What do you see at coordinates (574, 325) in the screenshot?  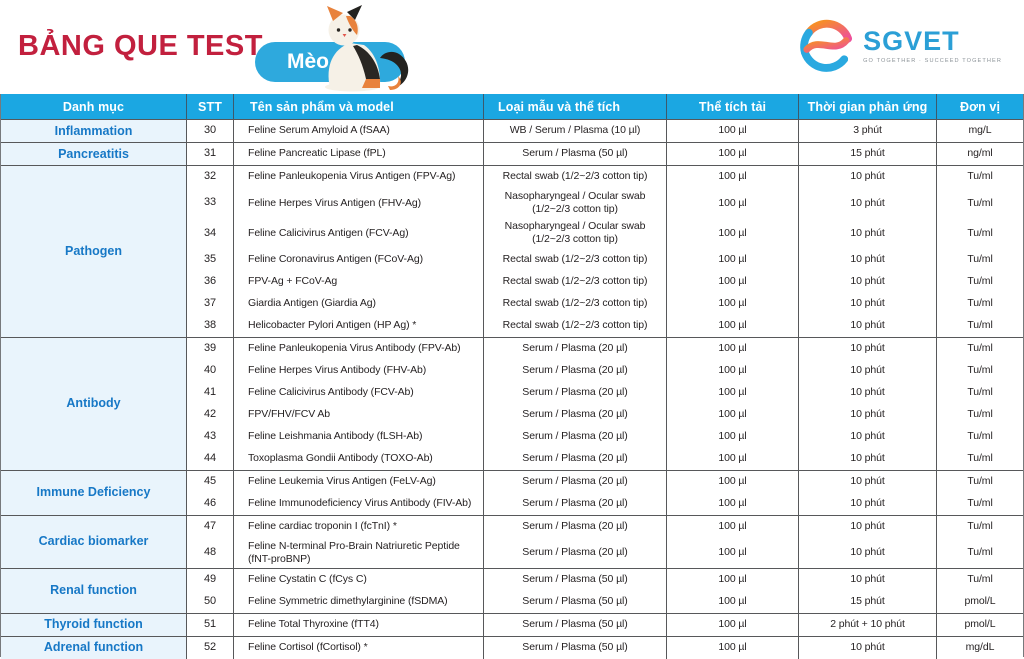 I see `cell-sample: Rectal swab (1/2~2/3 cotton tip)` at bounding box center [574, 325].